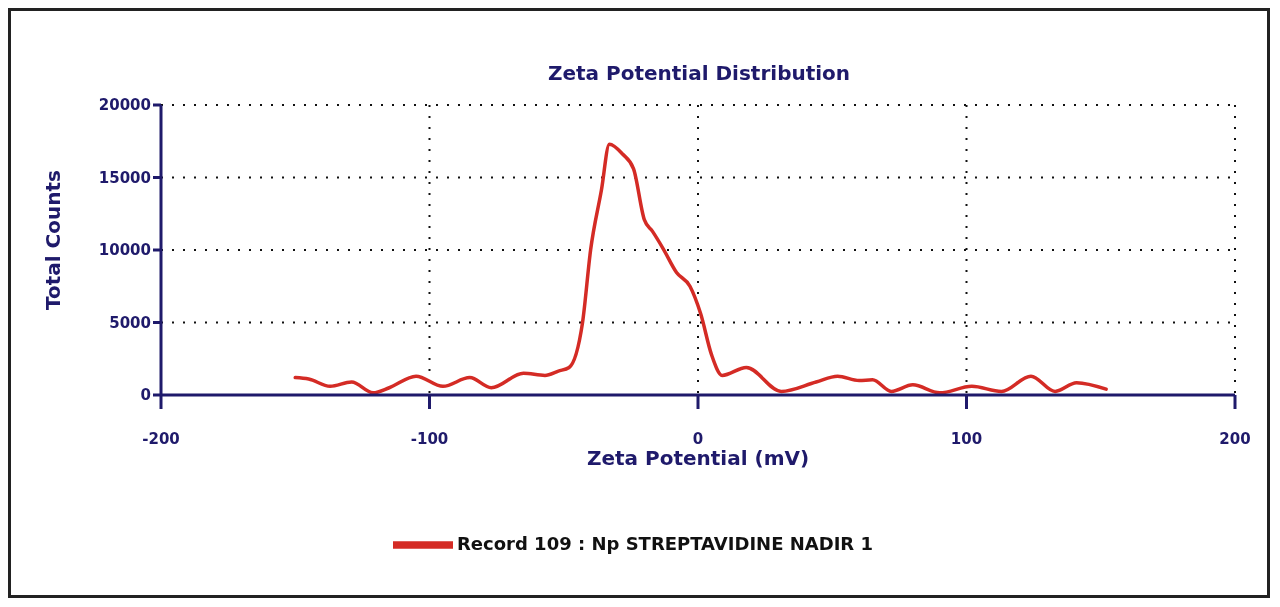  What do you see at coordinates (429, 438) in the screenshot?
I see `x-tick-label: -100` at bounding box center [429, 438].